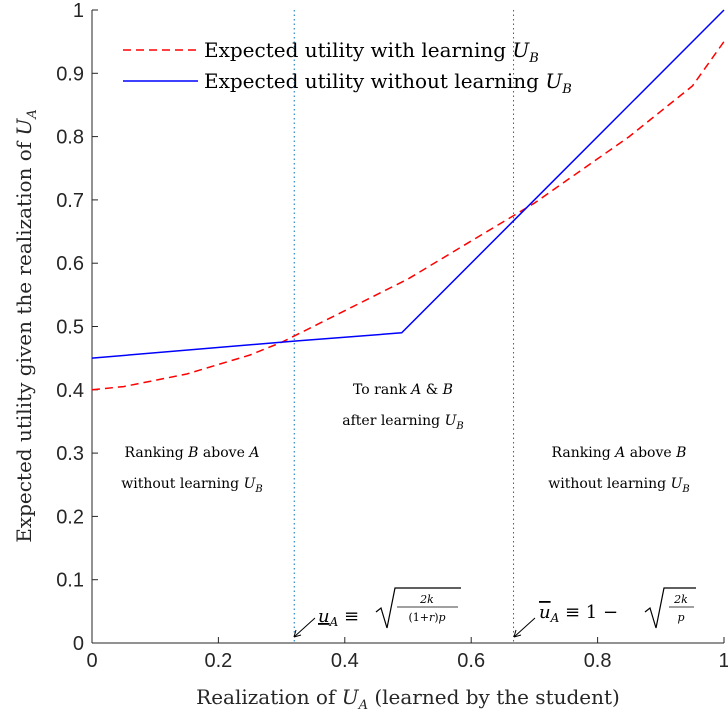 This screenshot has width=728, height=716. Describe the element at coordinates (70, 328) in the screenshot. I see `y-tick-label: 0.5` at that location.